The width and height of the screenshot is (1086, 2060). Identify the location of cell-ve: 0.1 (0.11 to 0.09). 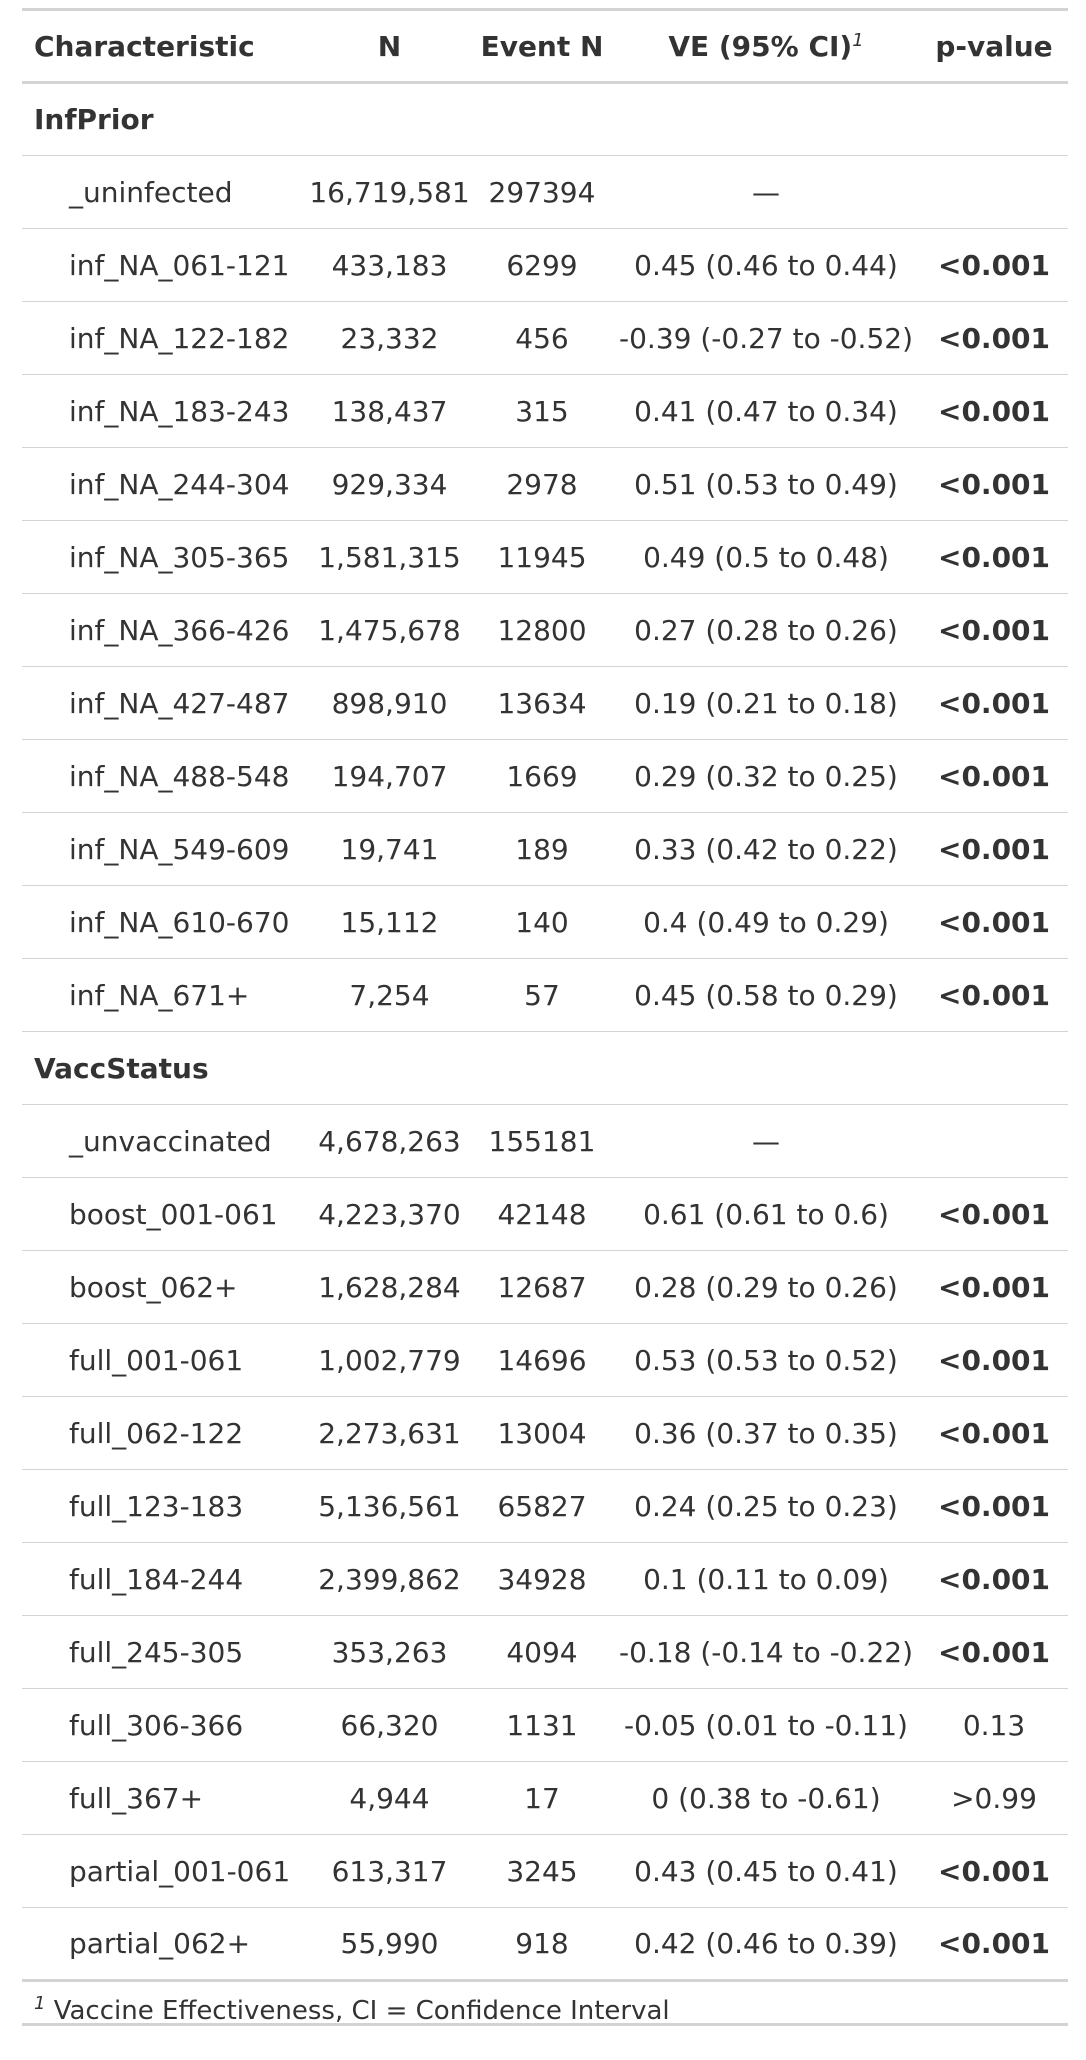
(766, 1579).